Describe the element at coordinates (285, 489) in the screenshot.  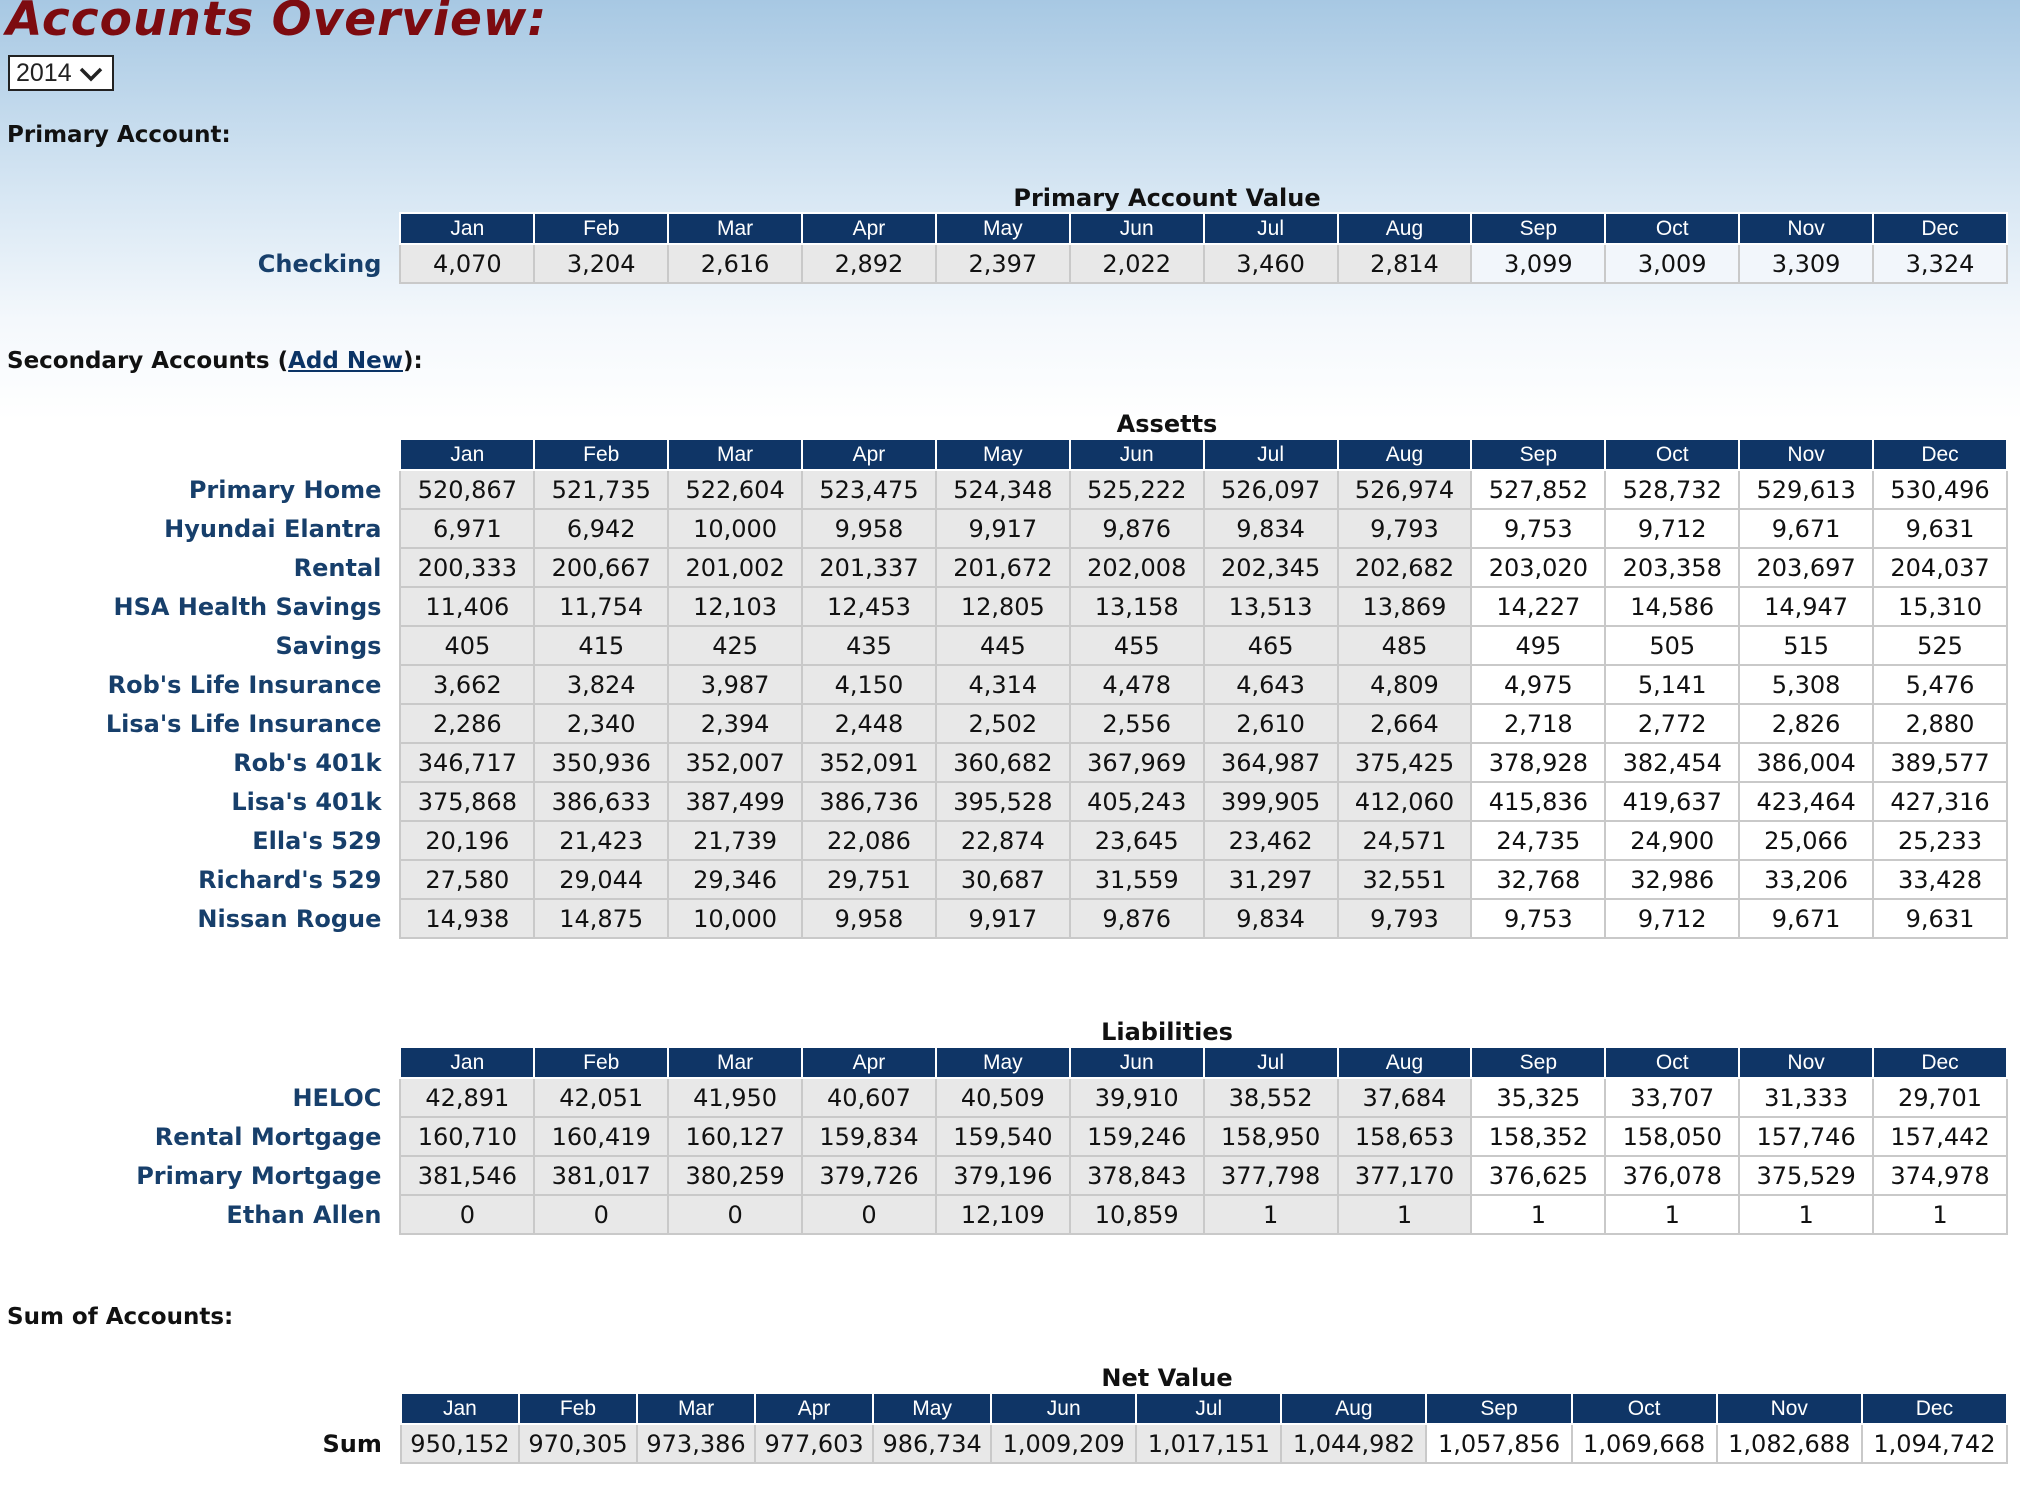
I see `account-name: Primary Home` at that location.